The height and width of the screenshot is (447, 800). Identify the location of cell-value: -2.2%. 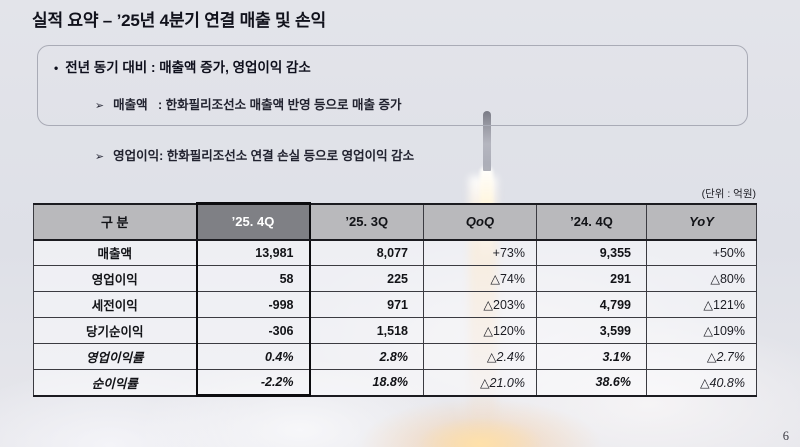
(253, 383).